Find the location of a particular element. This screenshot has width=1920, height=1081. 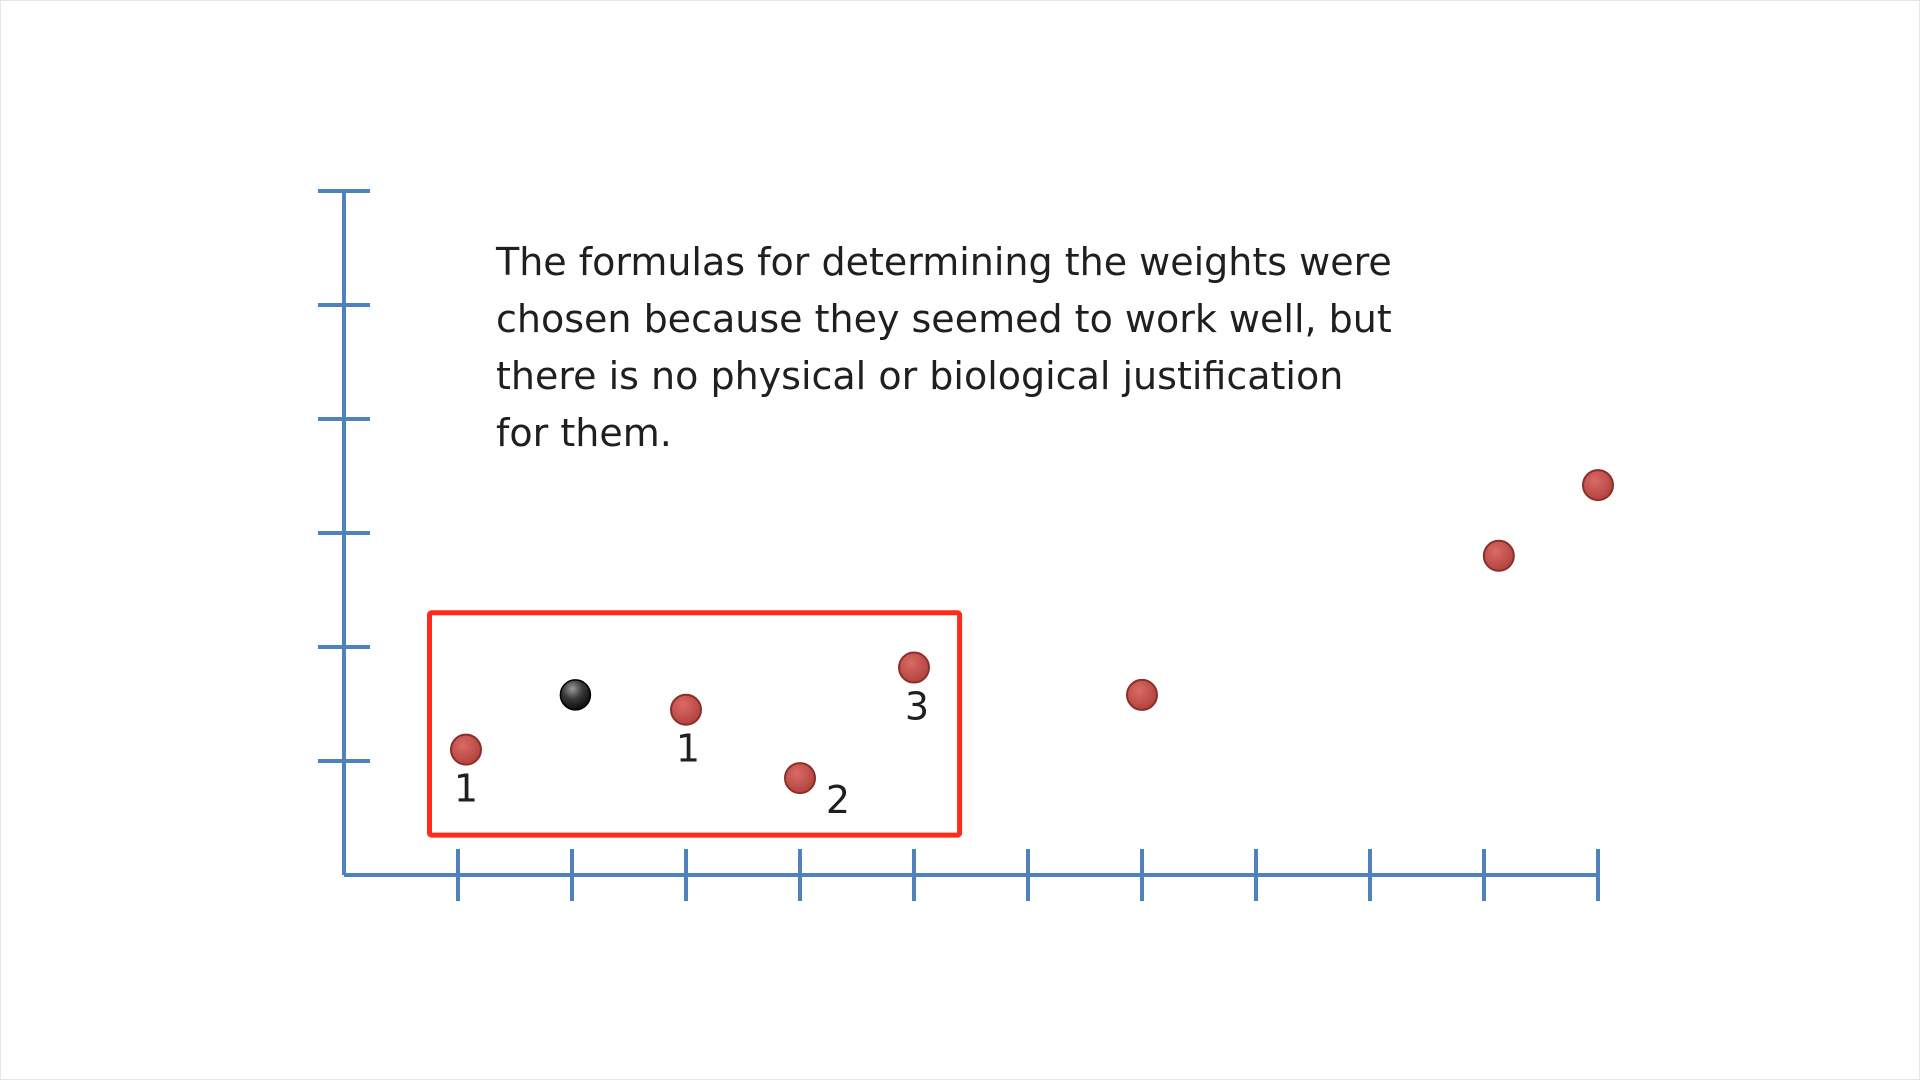

query-point is located at coordinates (575, 695).